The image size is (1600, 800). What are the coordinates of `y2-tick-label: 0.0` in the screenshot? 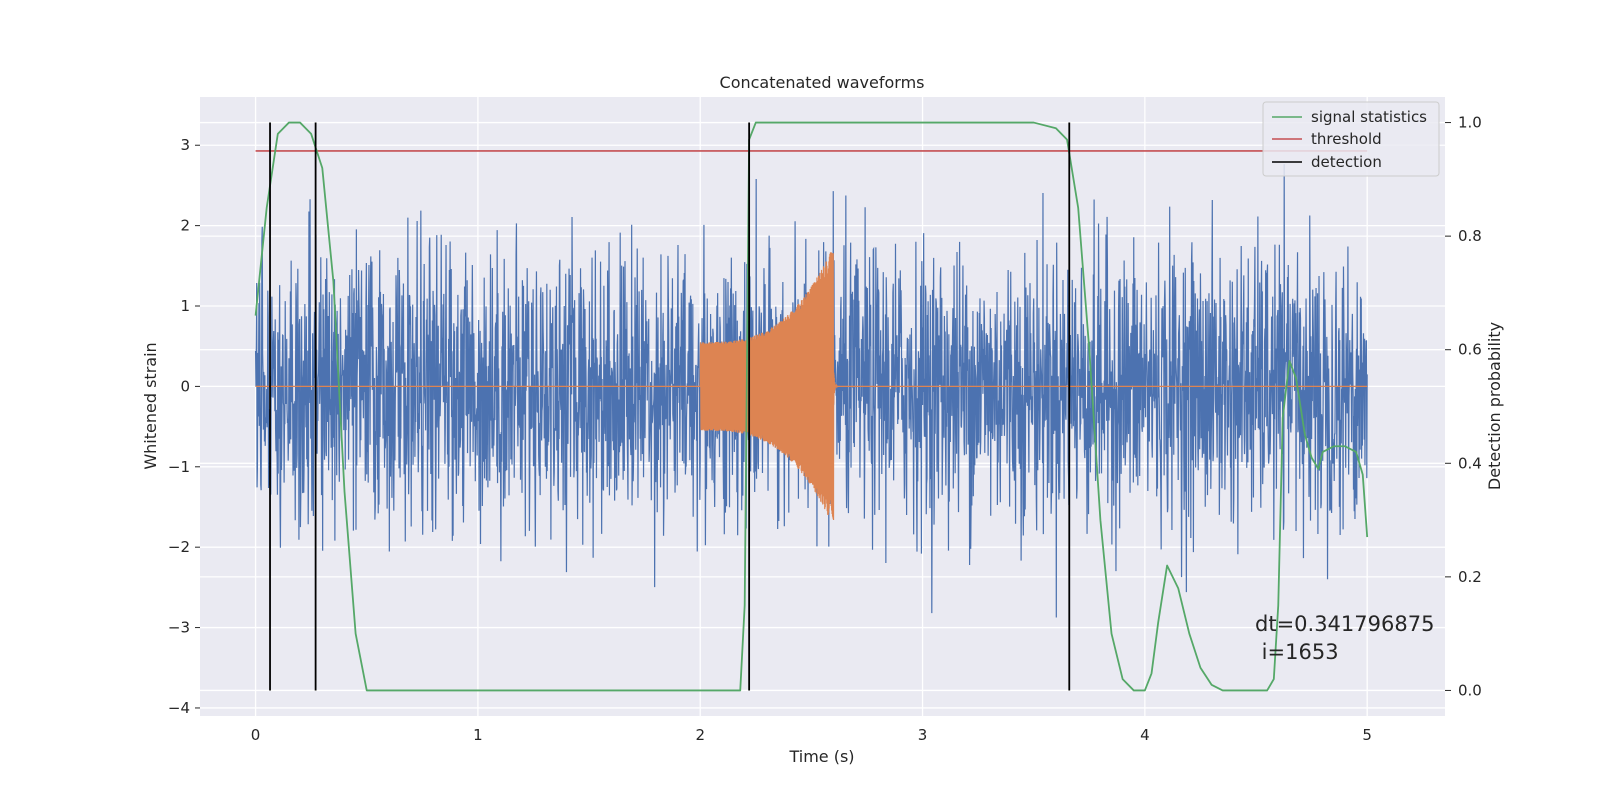 It's located at (1470, 690).